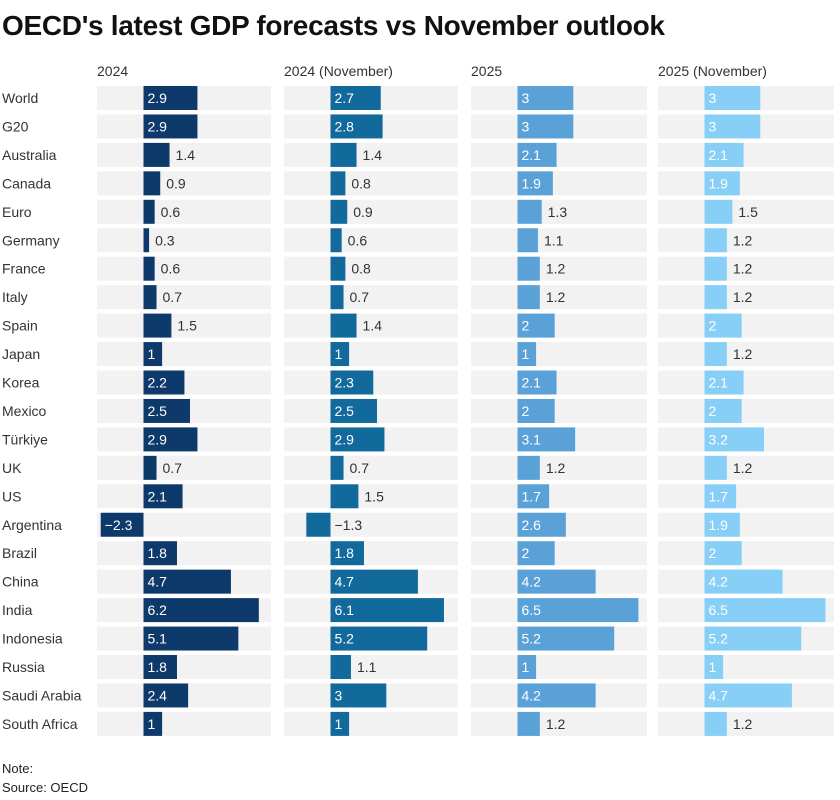  I want to click on category-label: Russia, so click(23, 667).